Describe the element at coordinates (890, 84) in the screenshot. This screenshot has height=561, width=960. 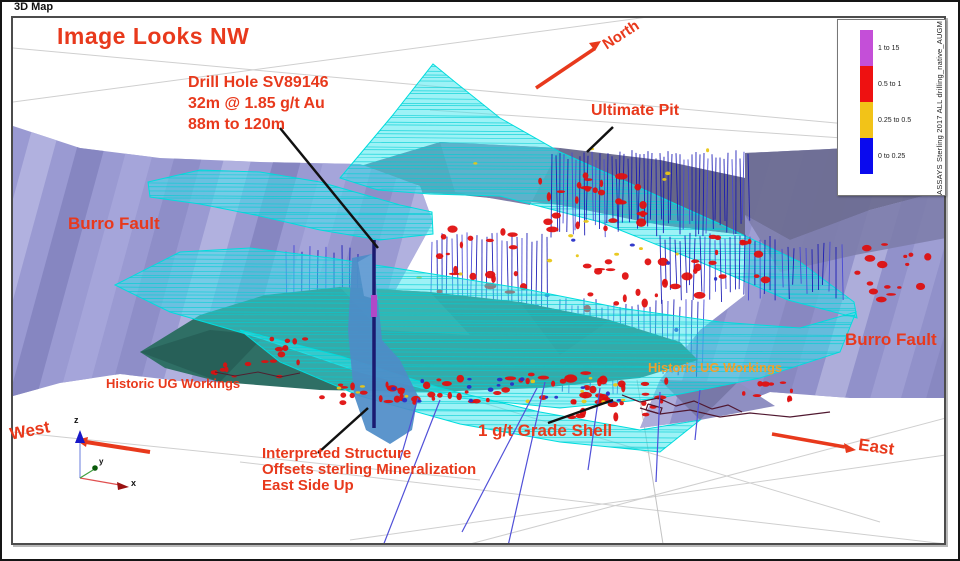
I see `legend-entry-label: 0.5 to 1` at that location.